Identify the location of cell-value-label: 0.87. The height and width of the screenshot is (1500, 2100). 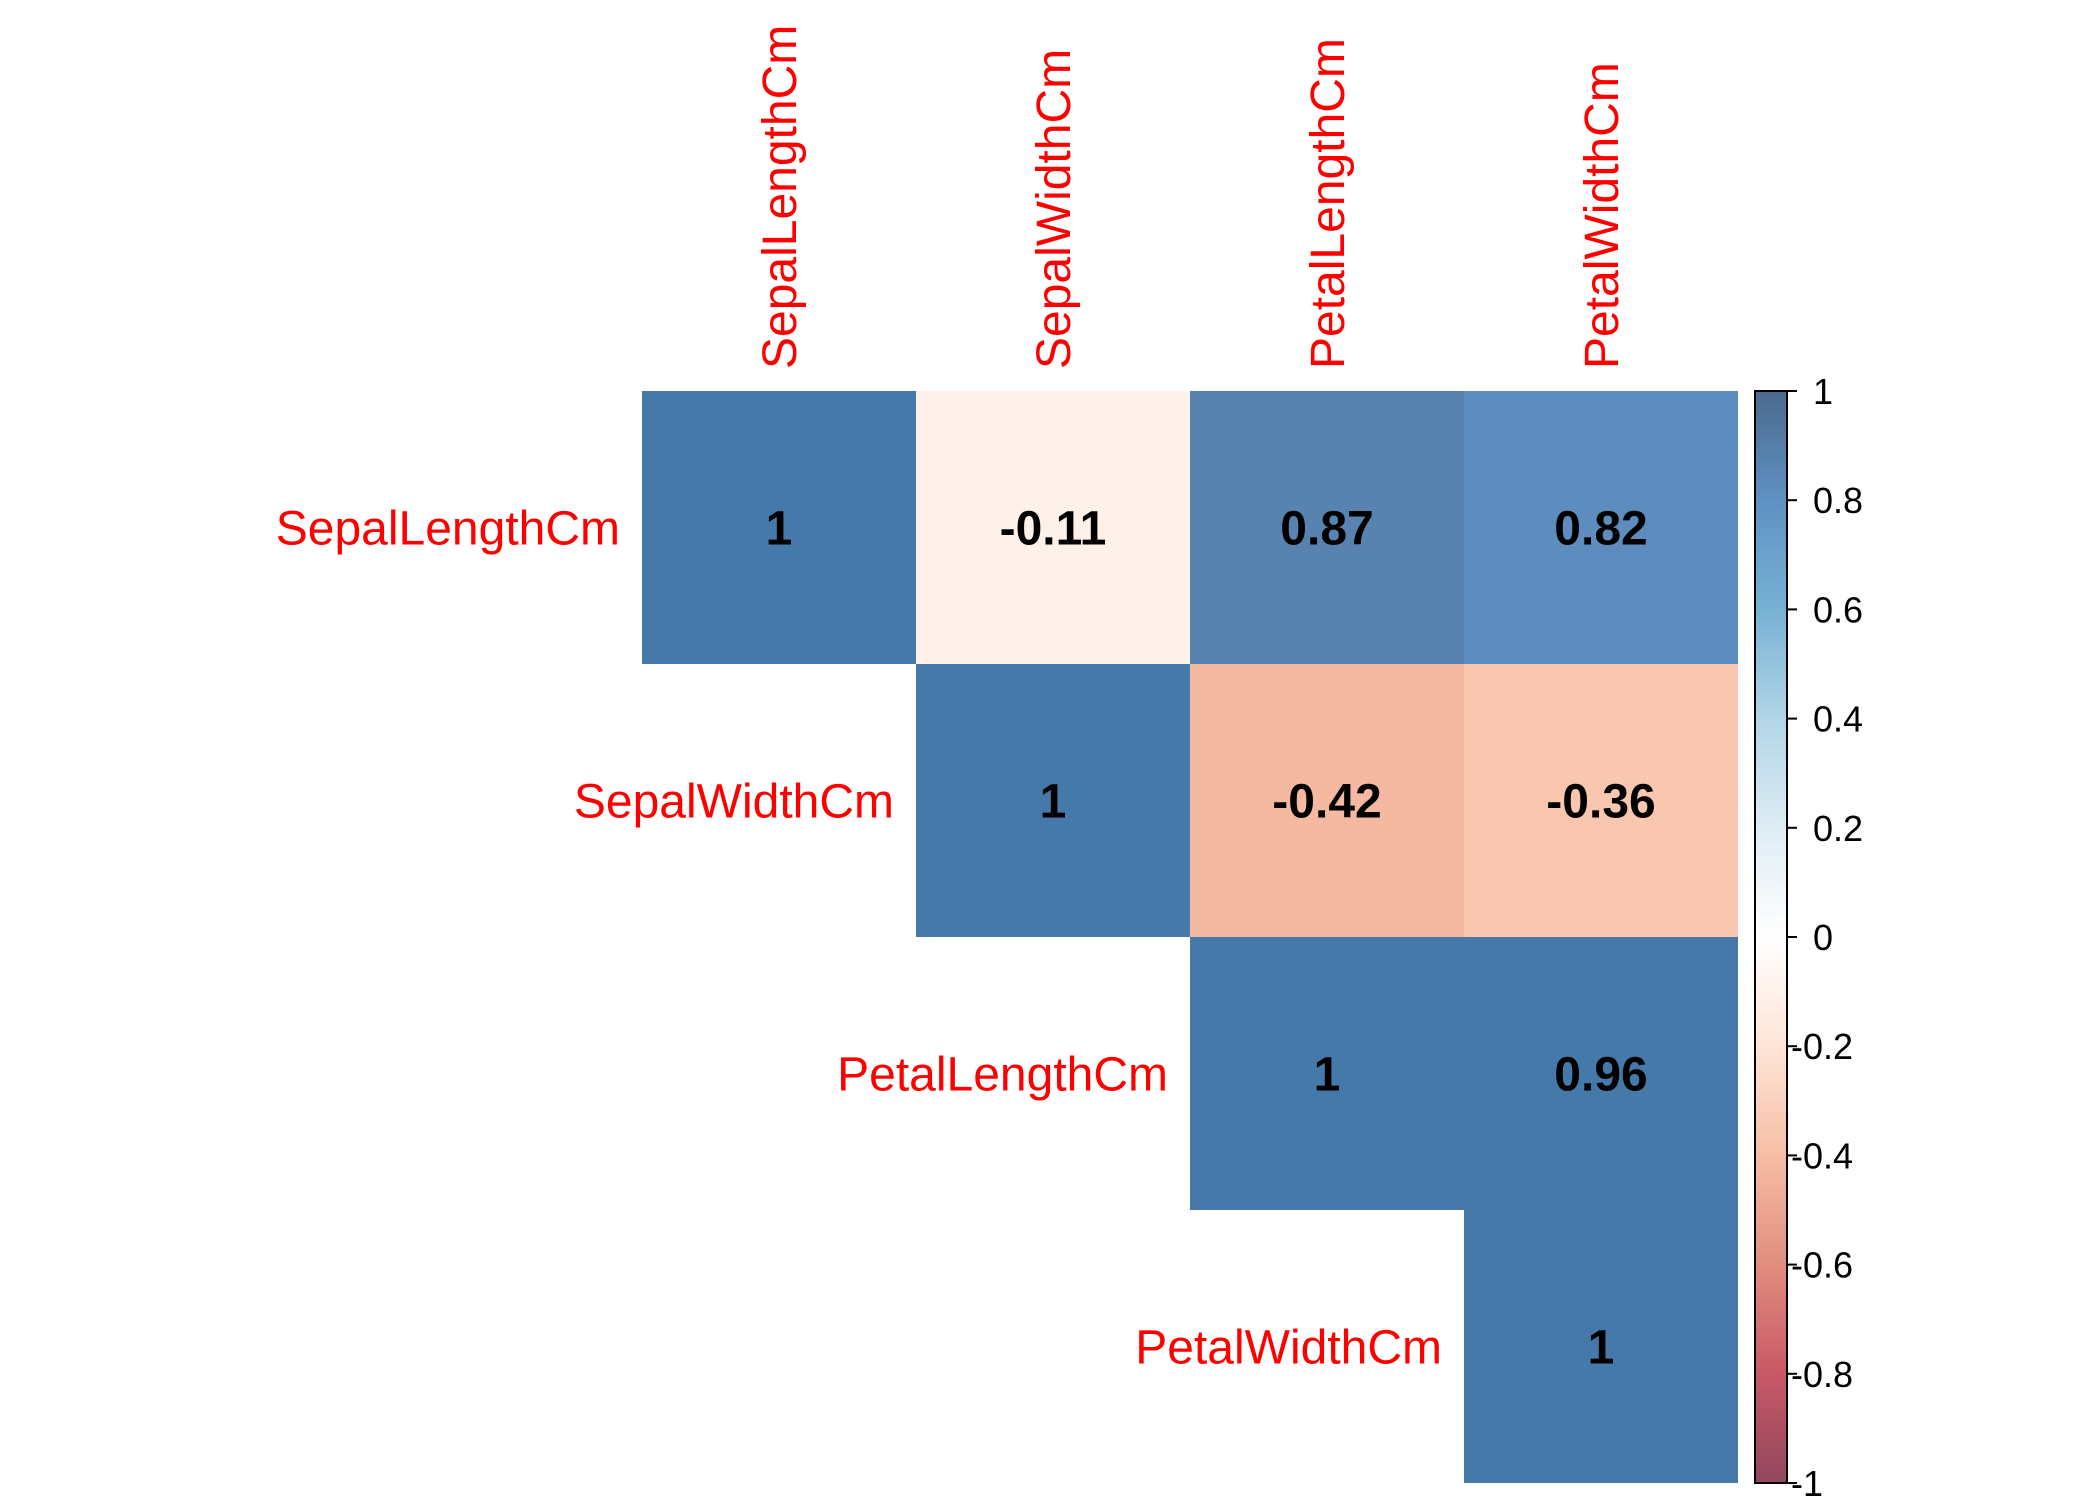
(1326, 529).